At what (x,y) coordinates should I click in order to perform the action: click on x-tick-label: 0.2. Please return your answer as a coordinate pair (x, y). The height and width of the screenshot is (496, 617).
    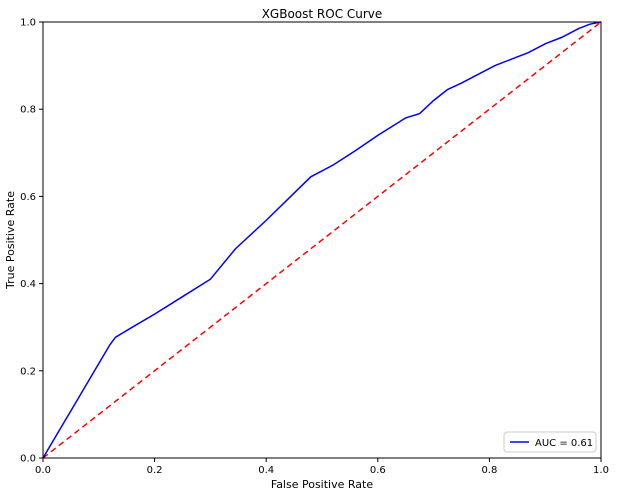
    Looking at the image, I should click on (155, 470).